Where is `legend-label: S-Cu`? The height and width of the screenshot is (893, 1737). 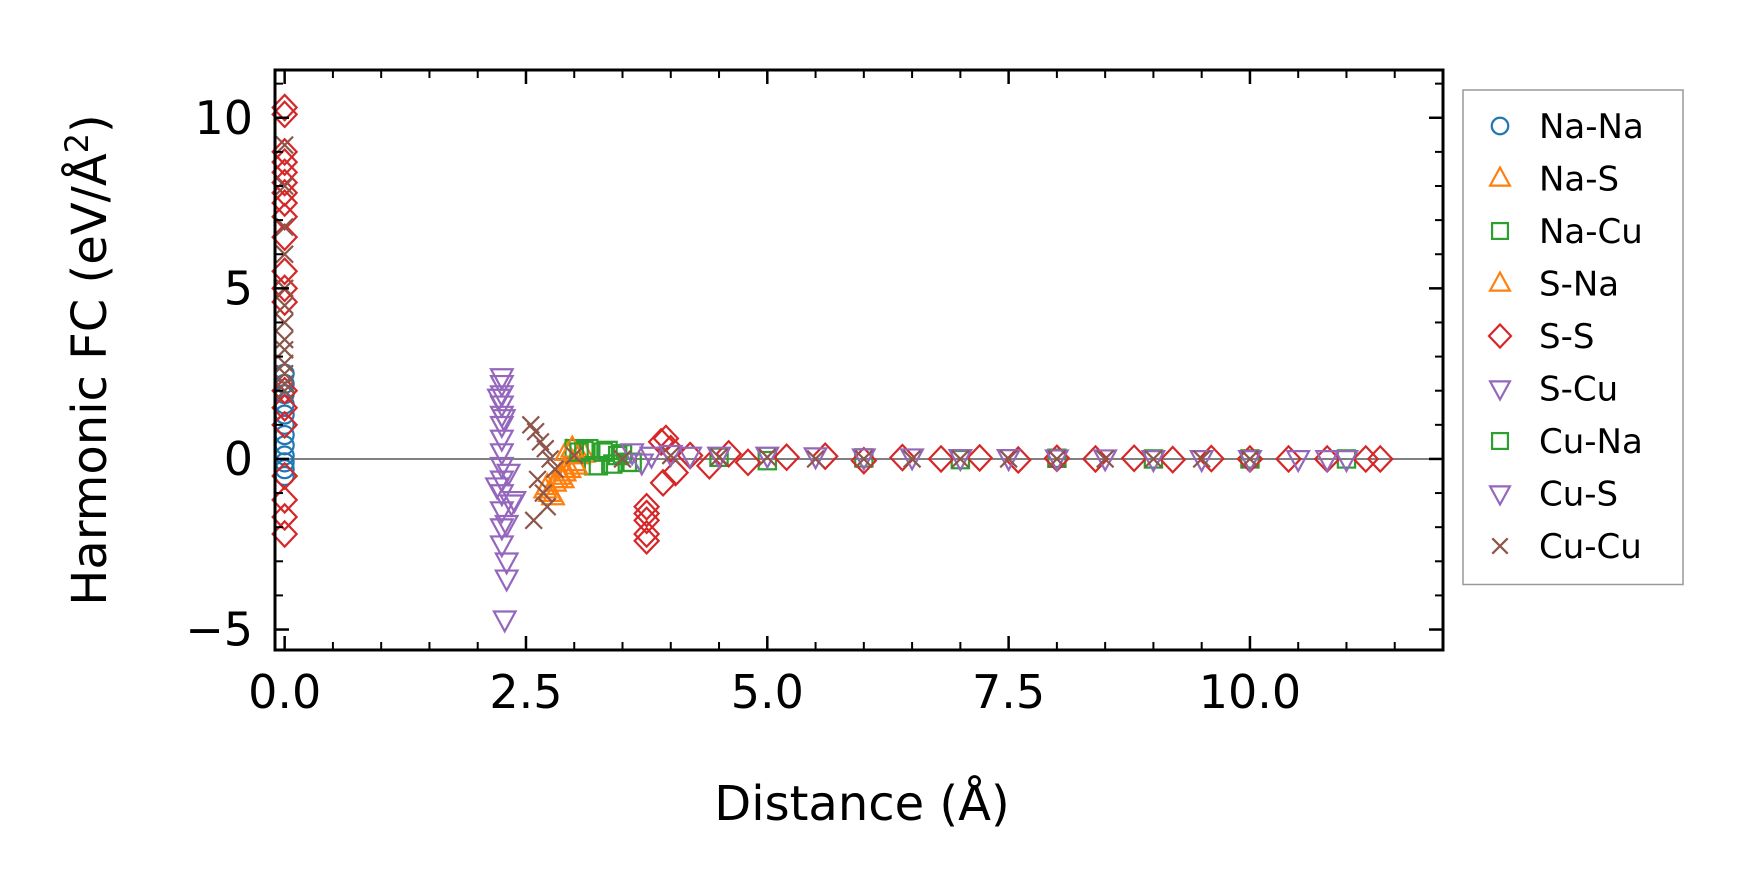 legend-label: S-Cu is located at coordinates (1578, 390).